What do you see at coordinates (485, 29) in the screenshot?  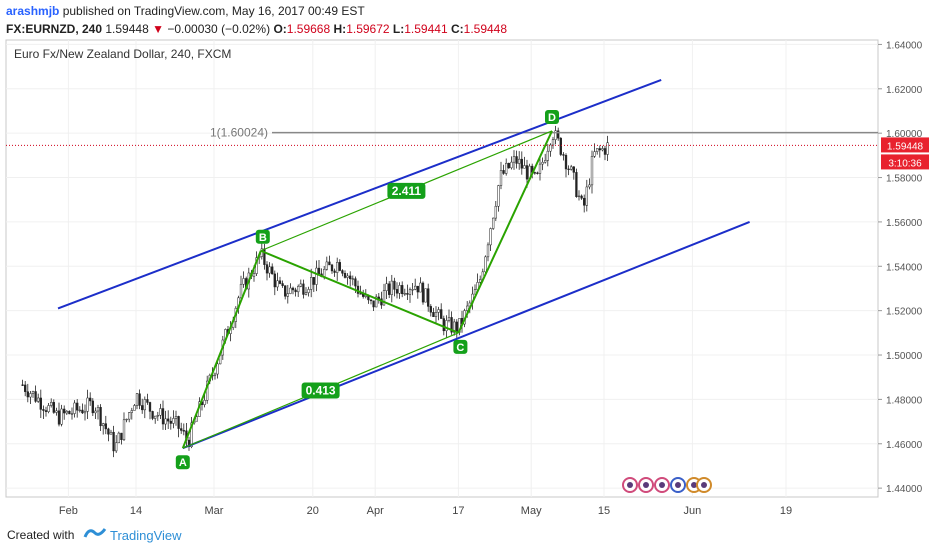 I see `close-value: 1.59448` at bounding box center [485, 29].